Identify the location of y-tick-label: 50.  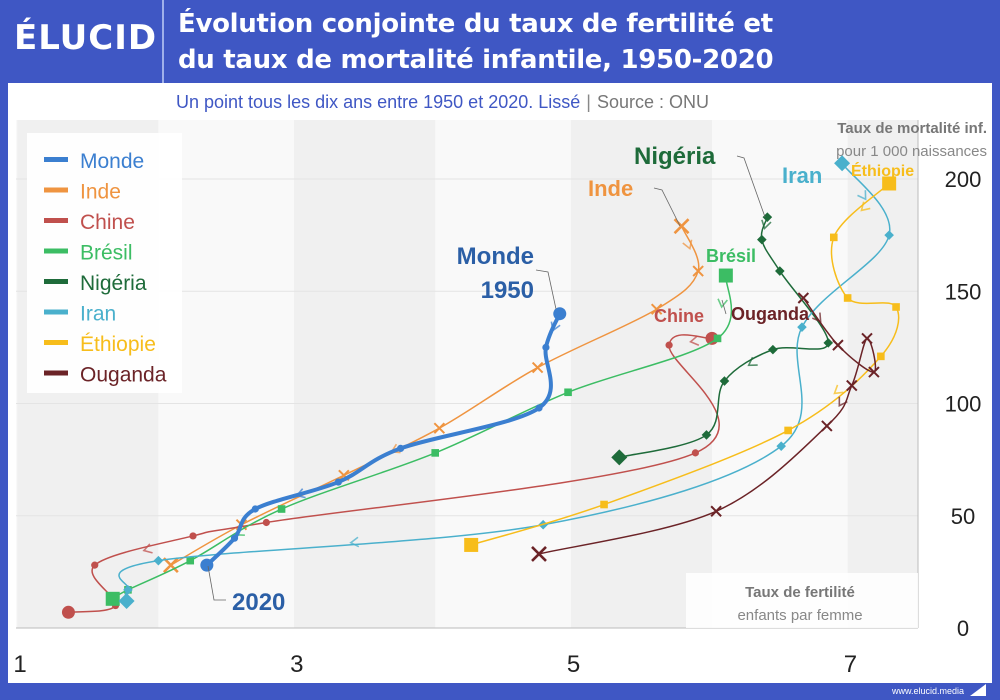
(963, 516).